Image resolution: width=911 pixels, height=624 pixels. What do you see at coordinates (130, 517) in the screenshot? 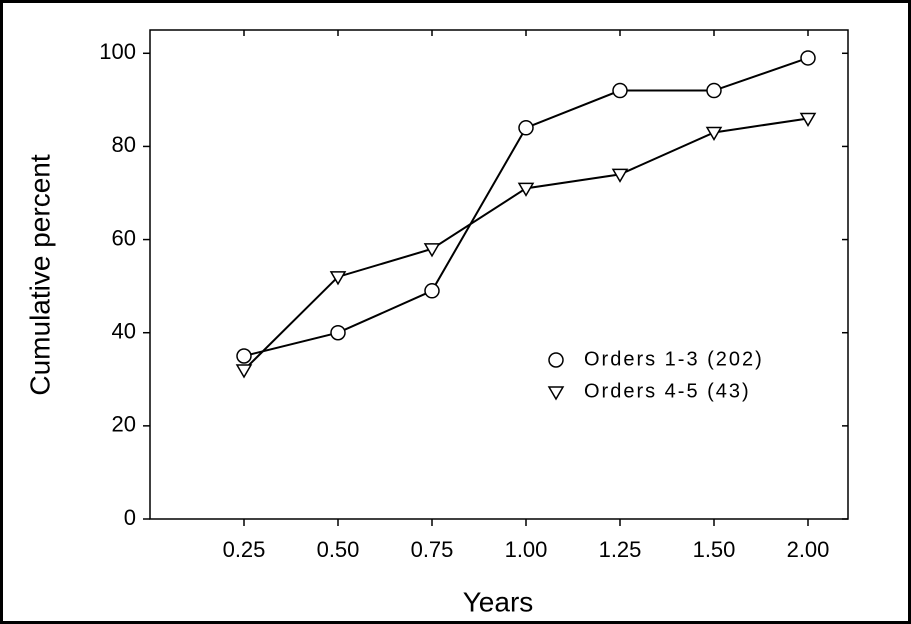
I see `y-tick-label: 0` at bounding box center [130, 517].